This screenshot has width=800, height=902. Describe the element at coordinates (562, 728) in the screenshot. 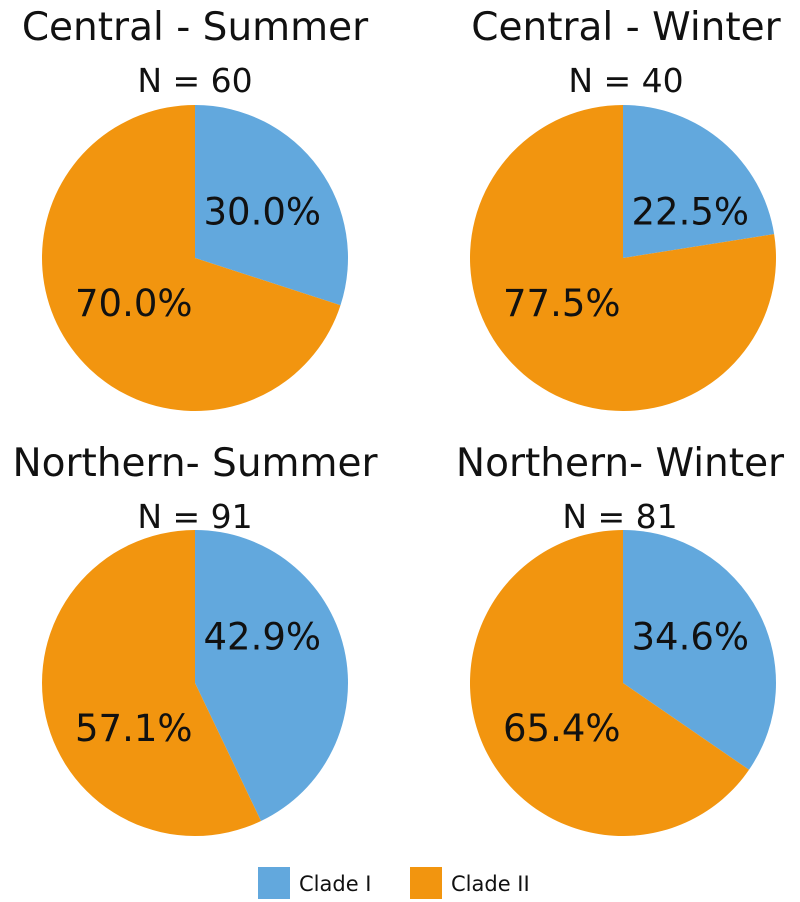

I see `slice-label-clade-ii: 65.4%` at that location.